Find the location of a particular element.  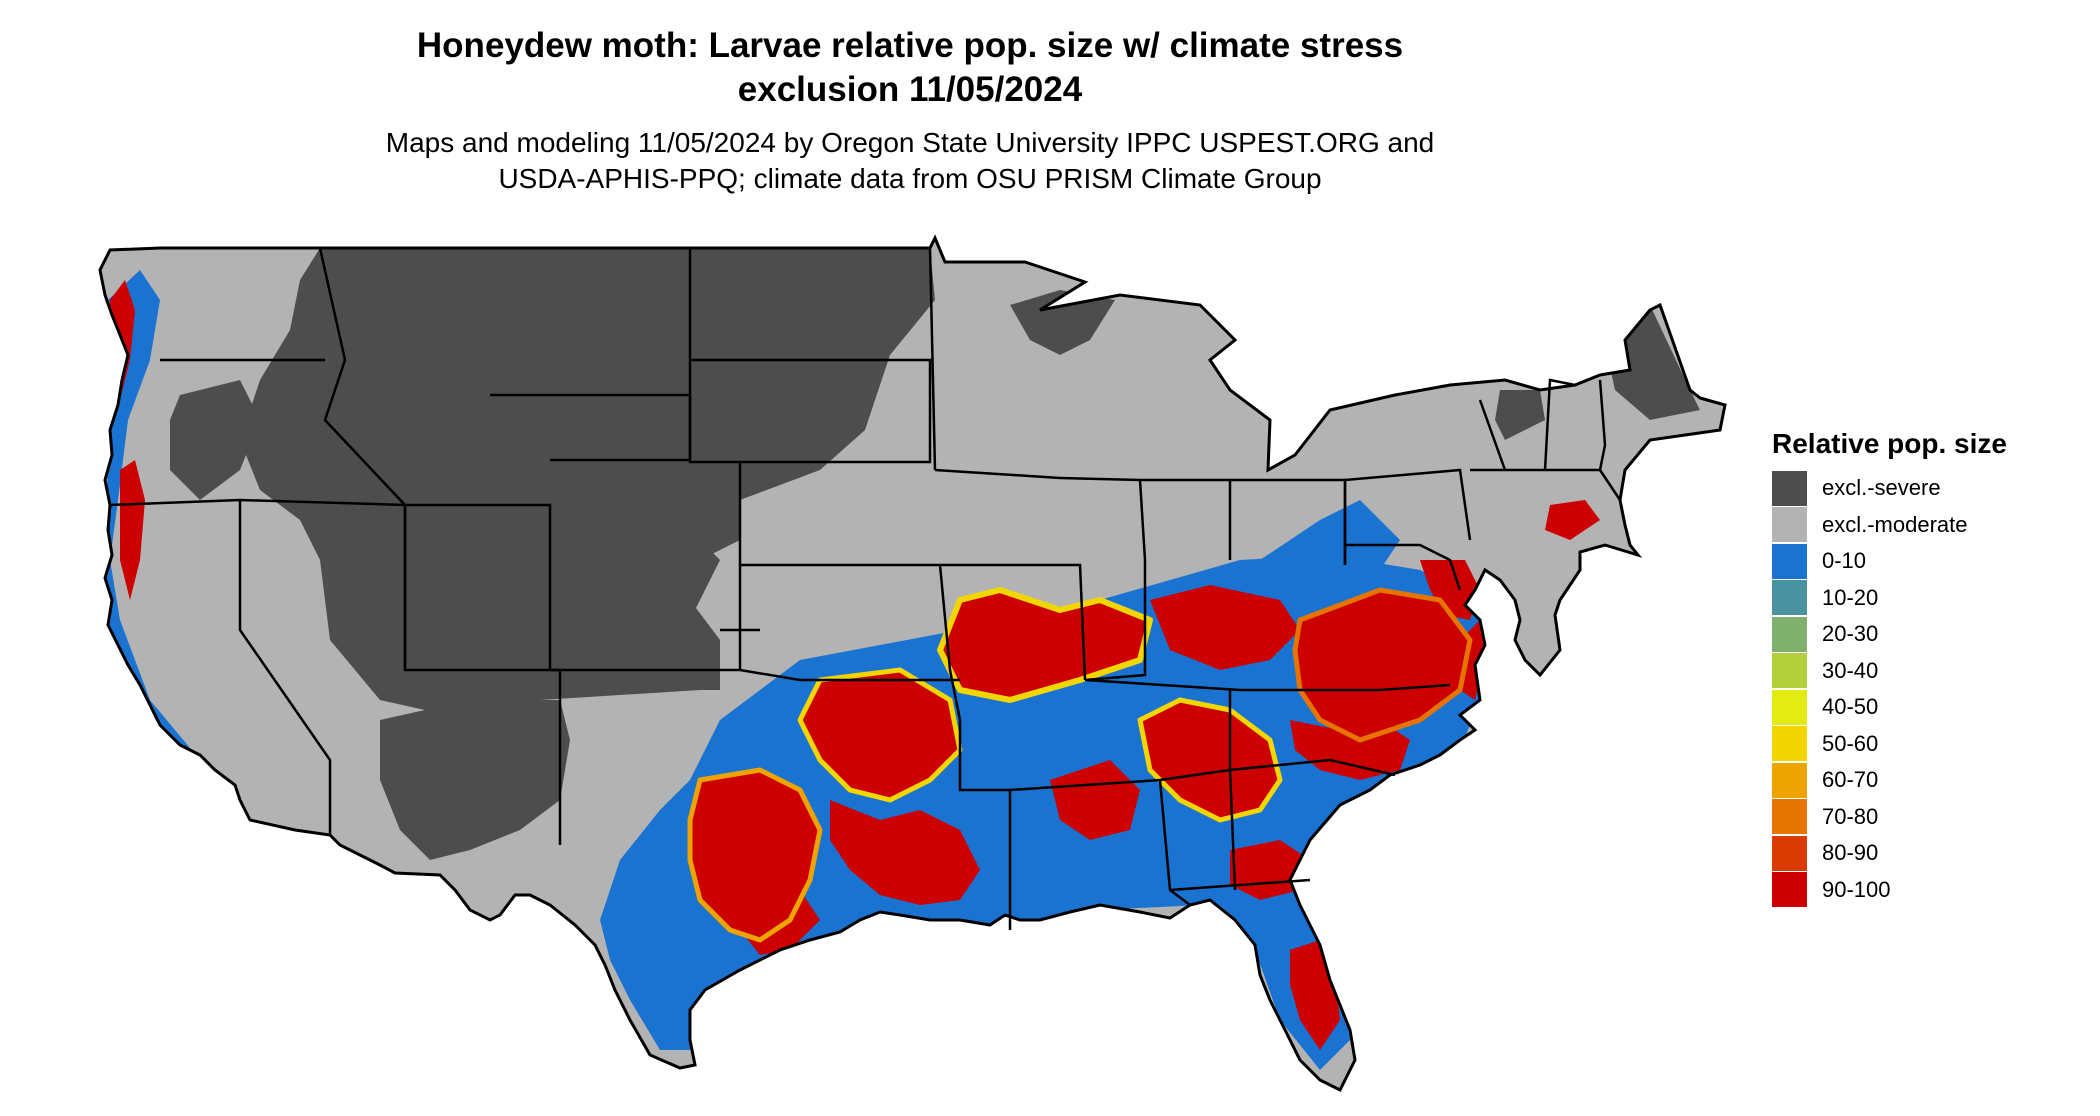

legend-label: 40-50 is located at coordinates (1850, 707).